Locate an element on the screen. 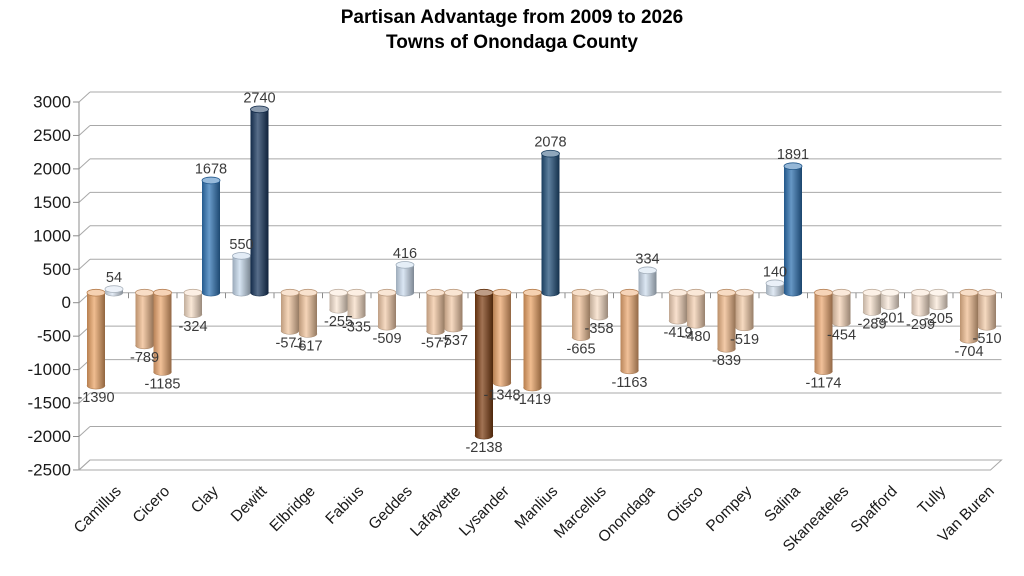 The height and width of the screenshot is (576, 1024). value-label: -255 is located at coordinates (338, 322).